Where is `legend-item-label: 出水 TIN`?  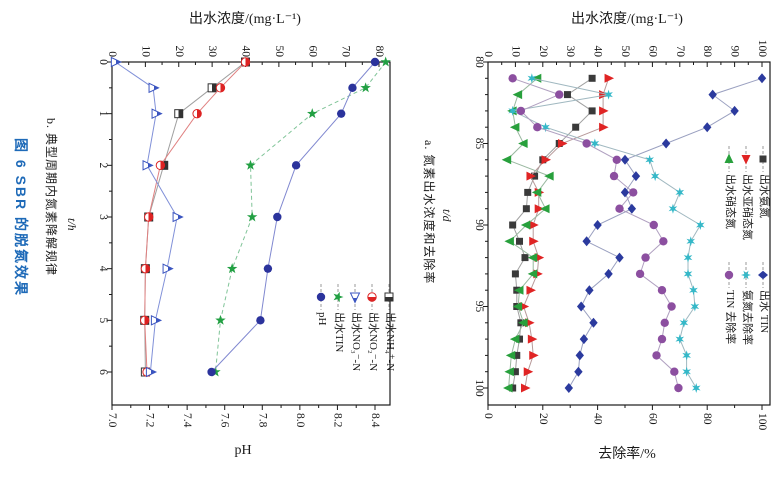 legend-item-label: 出水 TIN is located at coordinates (764, 312).